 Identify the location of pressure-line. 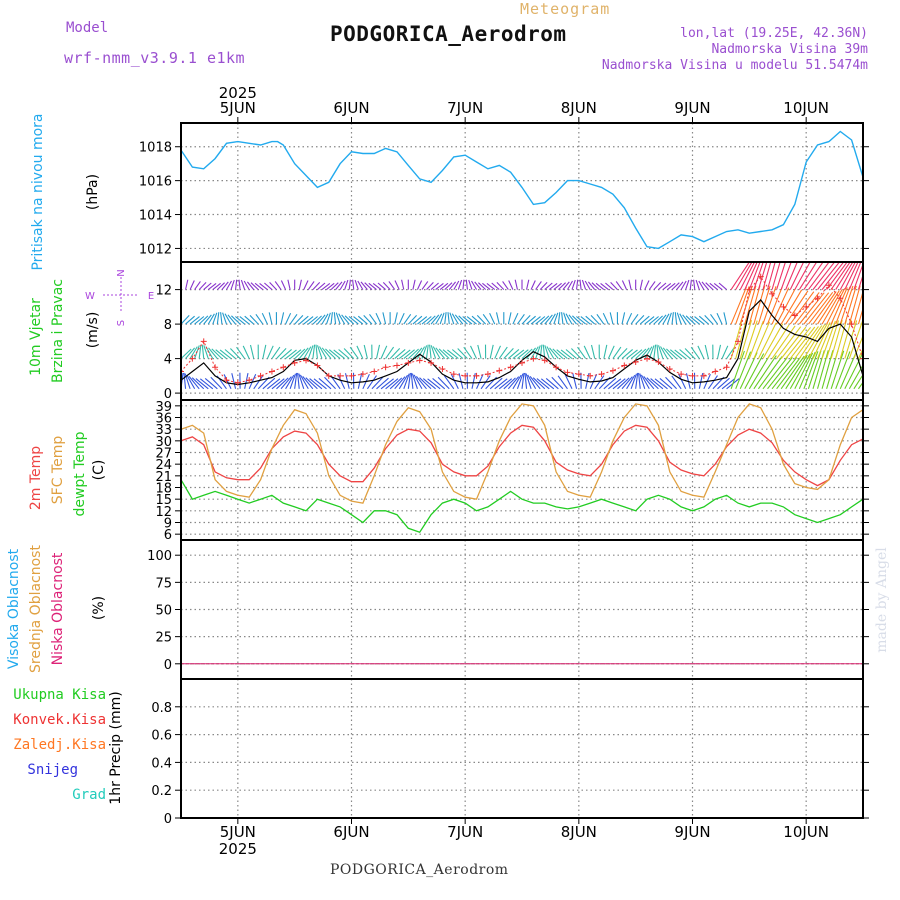
(522, 190).